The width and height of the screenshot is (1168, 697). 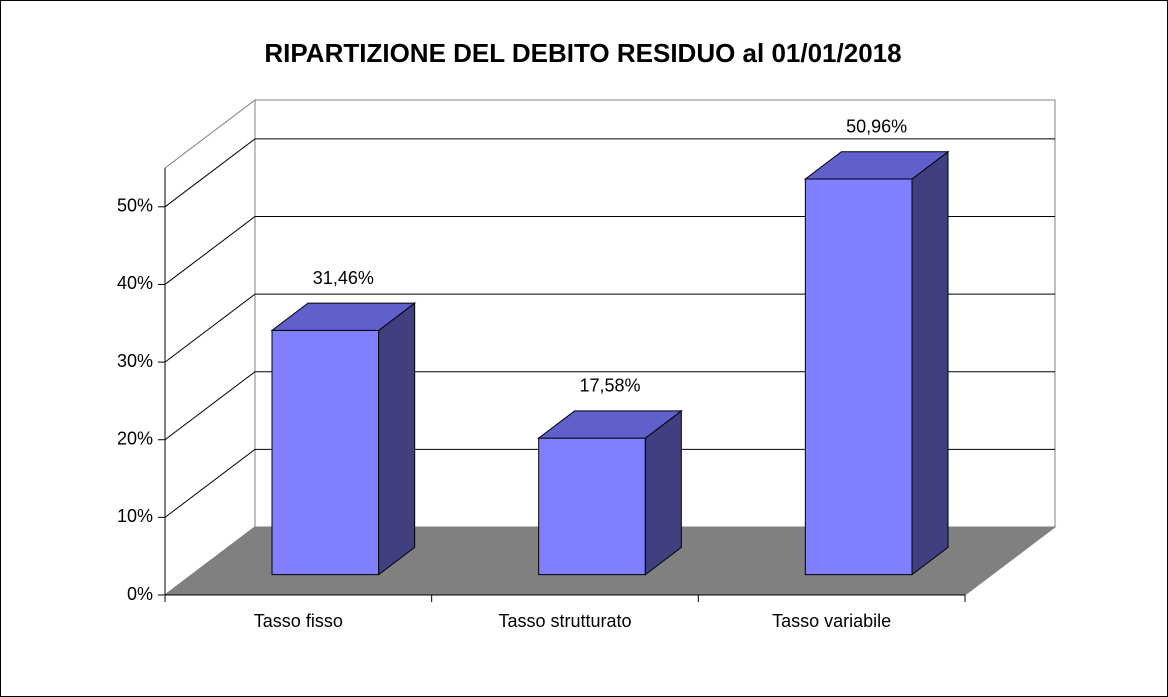 I want to click on y-tick-label: 50%, so click(x=135, y=206).